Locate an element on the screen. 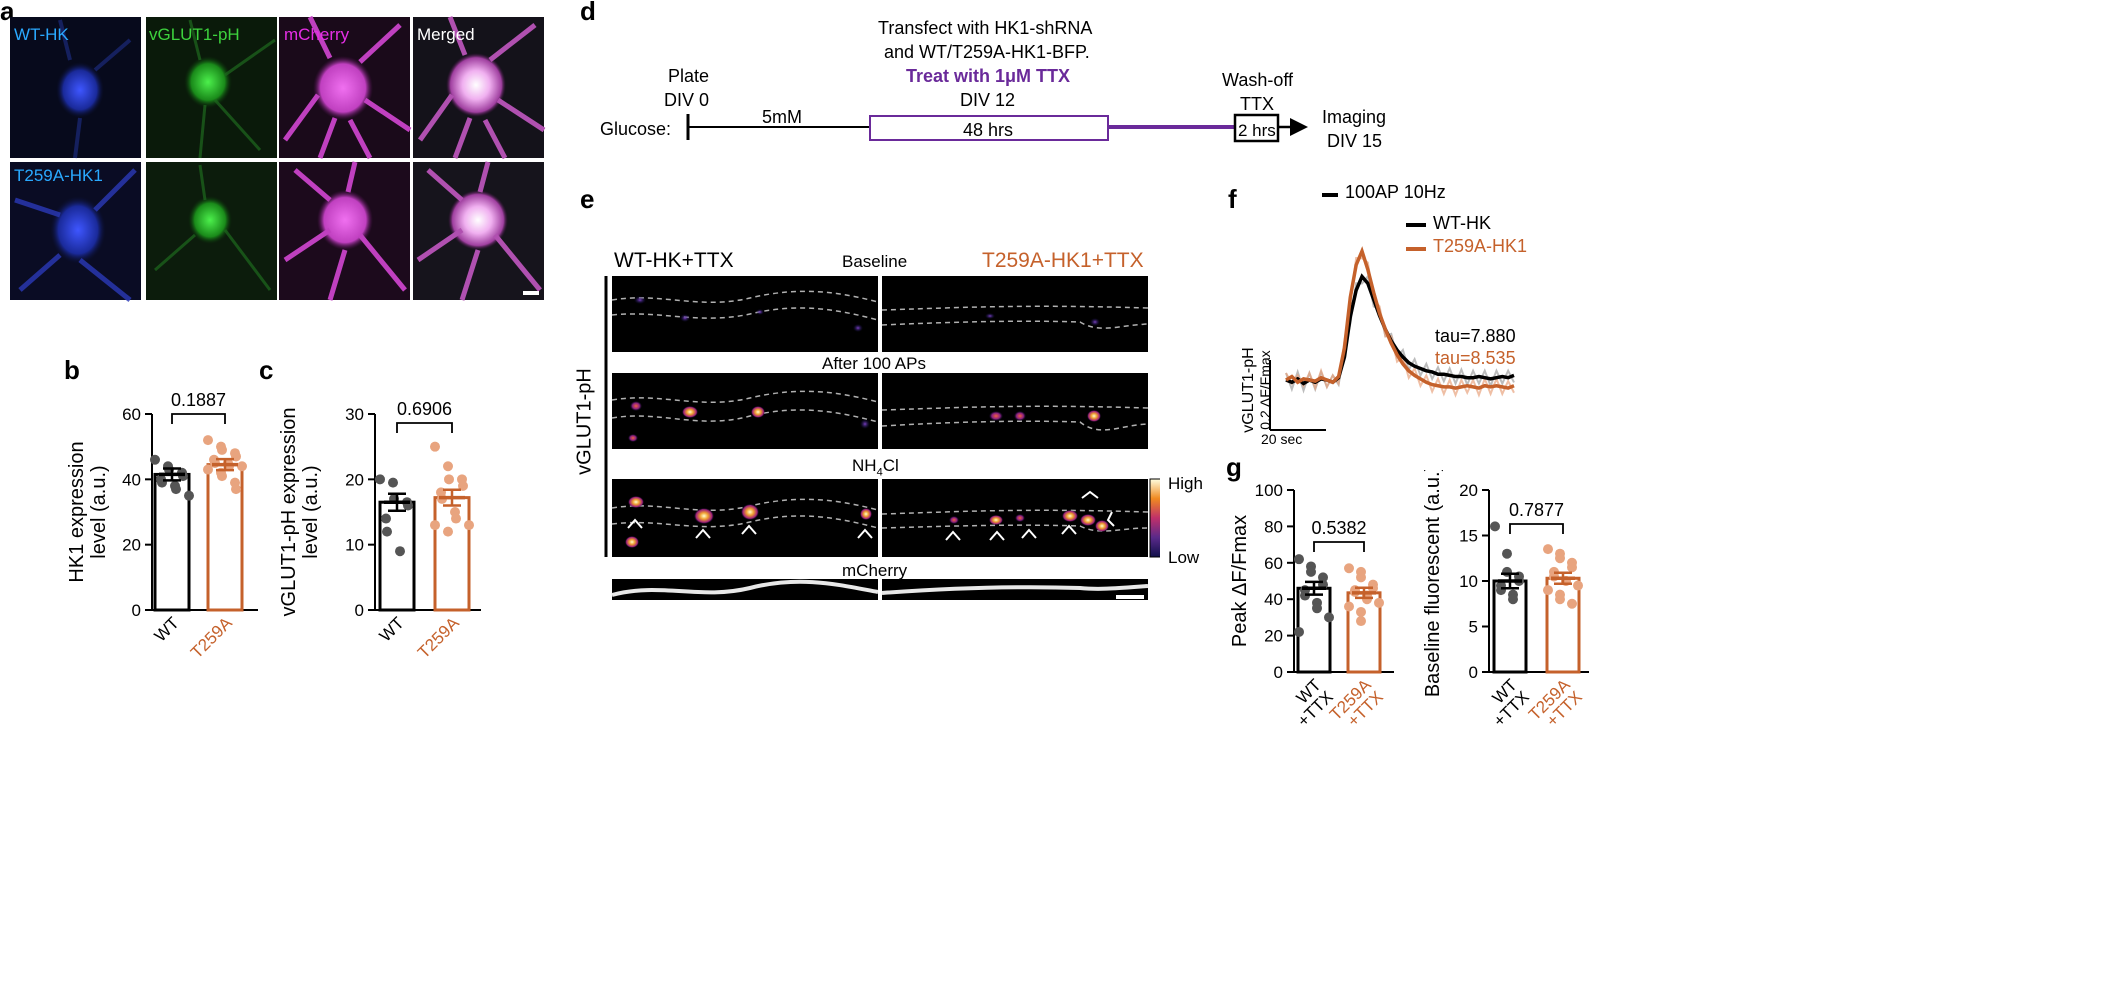 The width and height of the screenshot is (2127, 996). legend-t259a-swatch is located at coordinates (1416, 249).